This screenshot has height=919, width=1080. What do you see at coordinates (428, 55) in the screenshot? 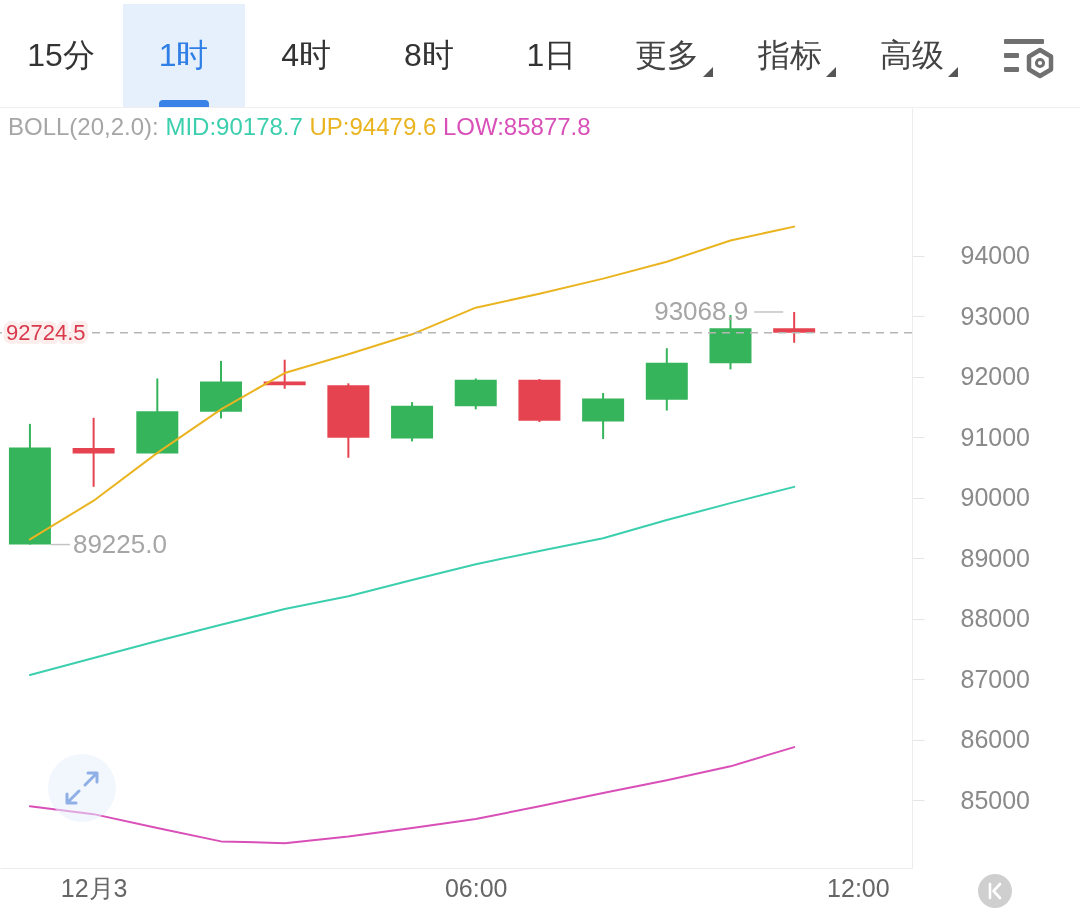
I see `text: 8时` at bounding box center [428, 55].